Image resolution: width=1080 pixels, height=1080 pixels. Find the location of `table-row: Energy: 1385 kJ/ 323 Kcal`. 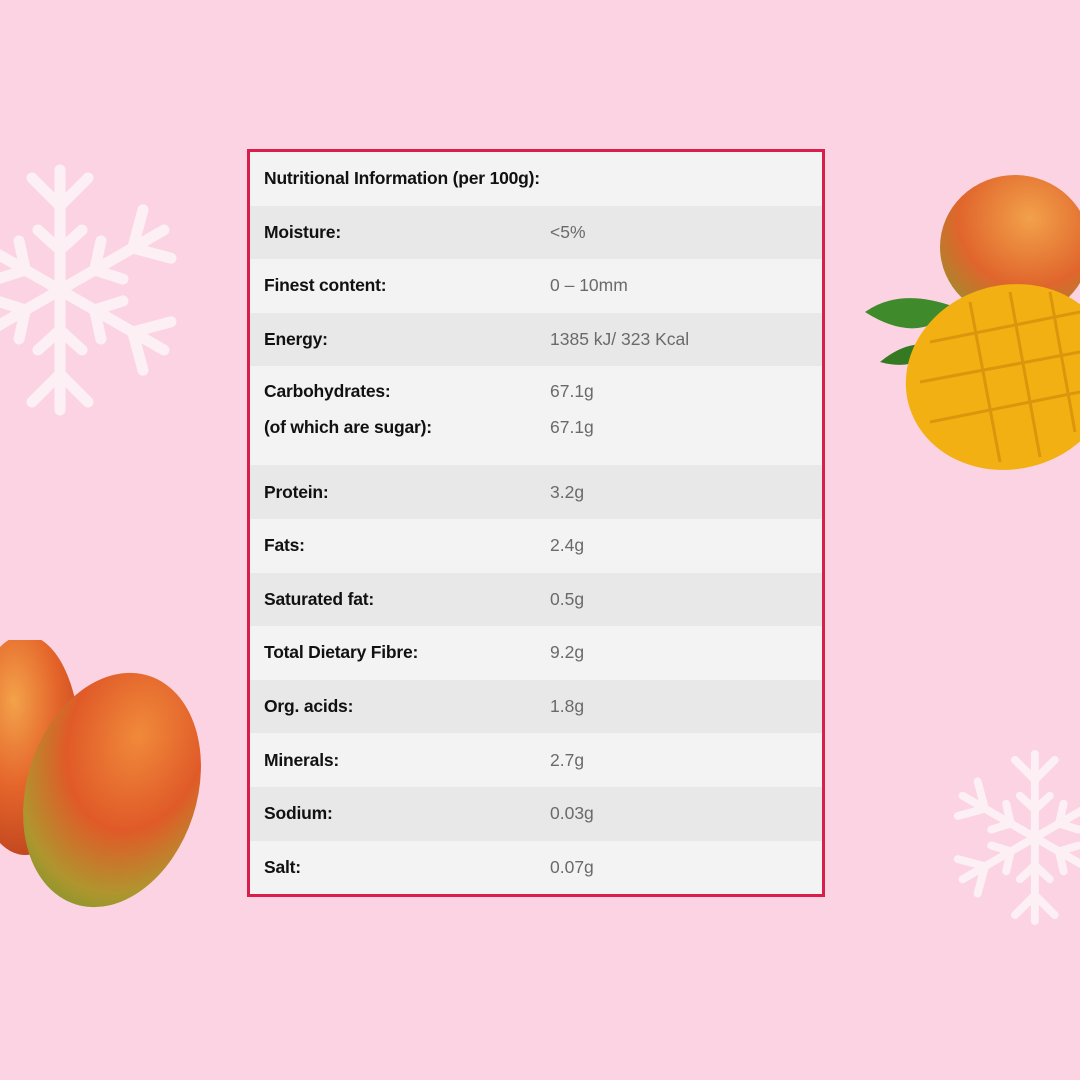

table-row: Energy: 1385 kJ/ 323 Kcal is located at coordinates (536, 339).